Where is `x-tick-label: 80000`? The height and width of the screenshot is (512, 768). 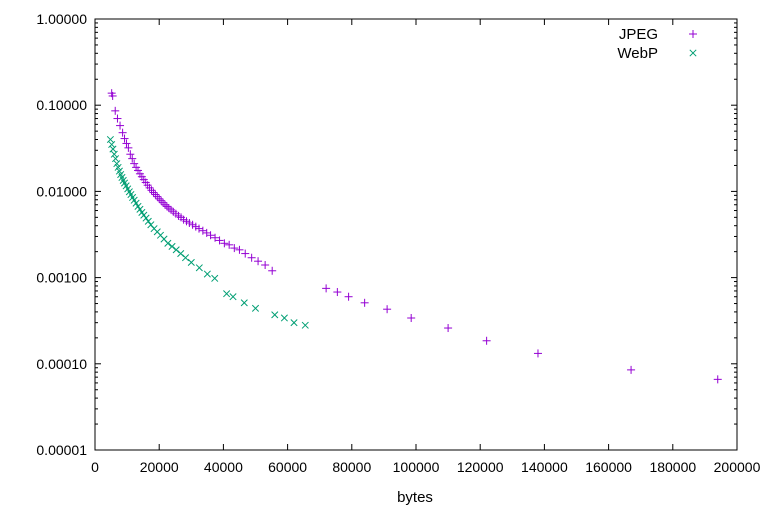
x-tick-label: 80000 is located at coordinates (351, 467).